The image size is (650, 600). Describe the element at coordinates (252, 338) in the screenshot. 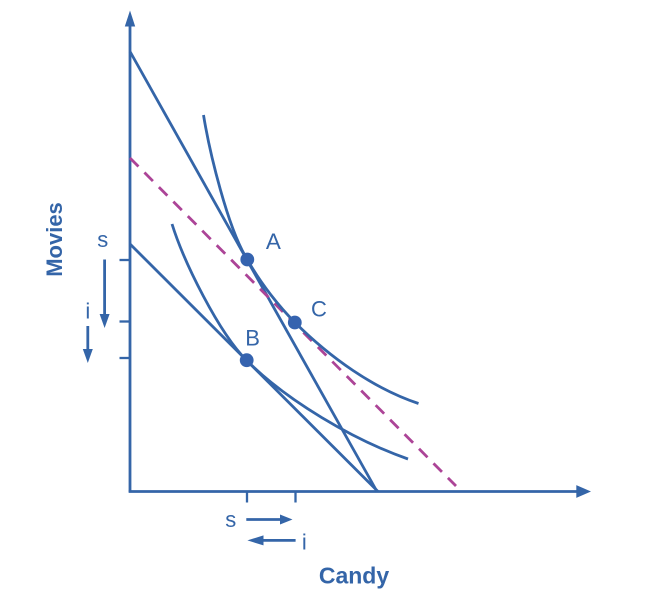

I see `svg-text: B` at that location.